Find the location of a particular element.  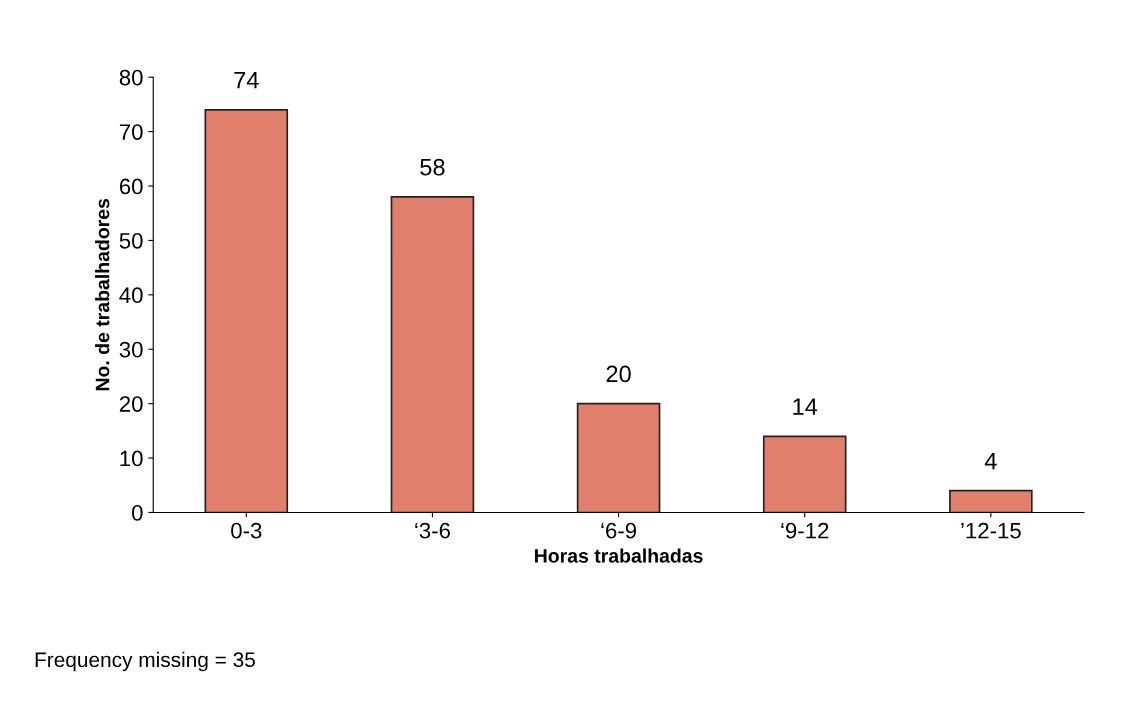

x-tick-label: 0-3 is located at coordinates (246, 530).